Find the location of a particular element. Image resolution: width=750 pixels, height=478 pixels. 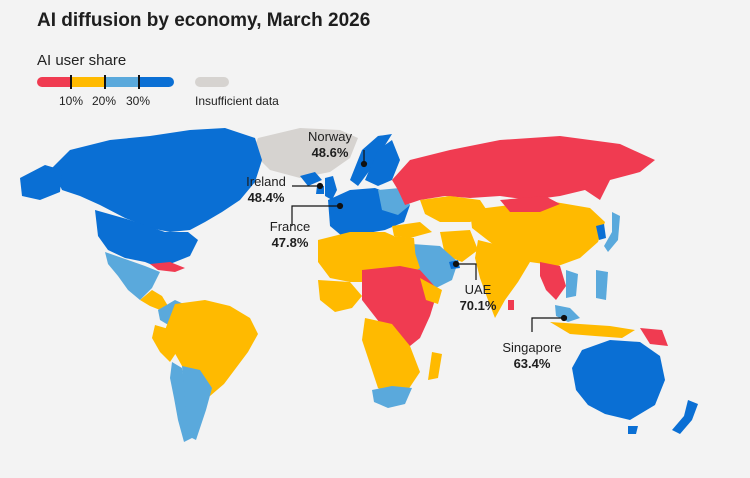

legend-title: AI user share is located at coordinates (82, 60).